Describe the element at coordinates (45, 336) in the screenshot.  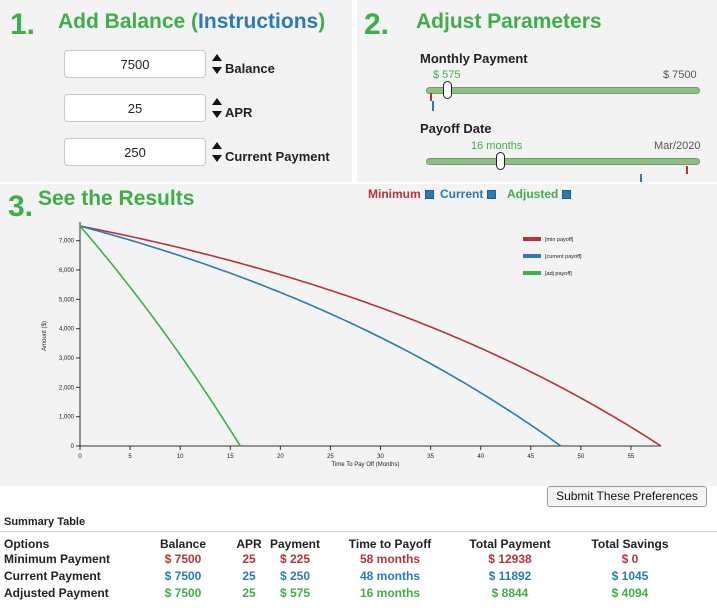
I see `y-axis-label: Amount ($)` at that location.